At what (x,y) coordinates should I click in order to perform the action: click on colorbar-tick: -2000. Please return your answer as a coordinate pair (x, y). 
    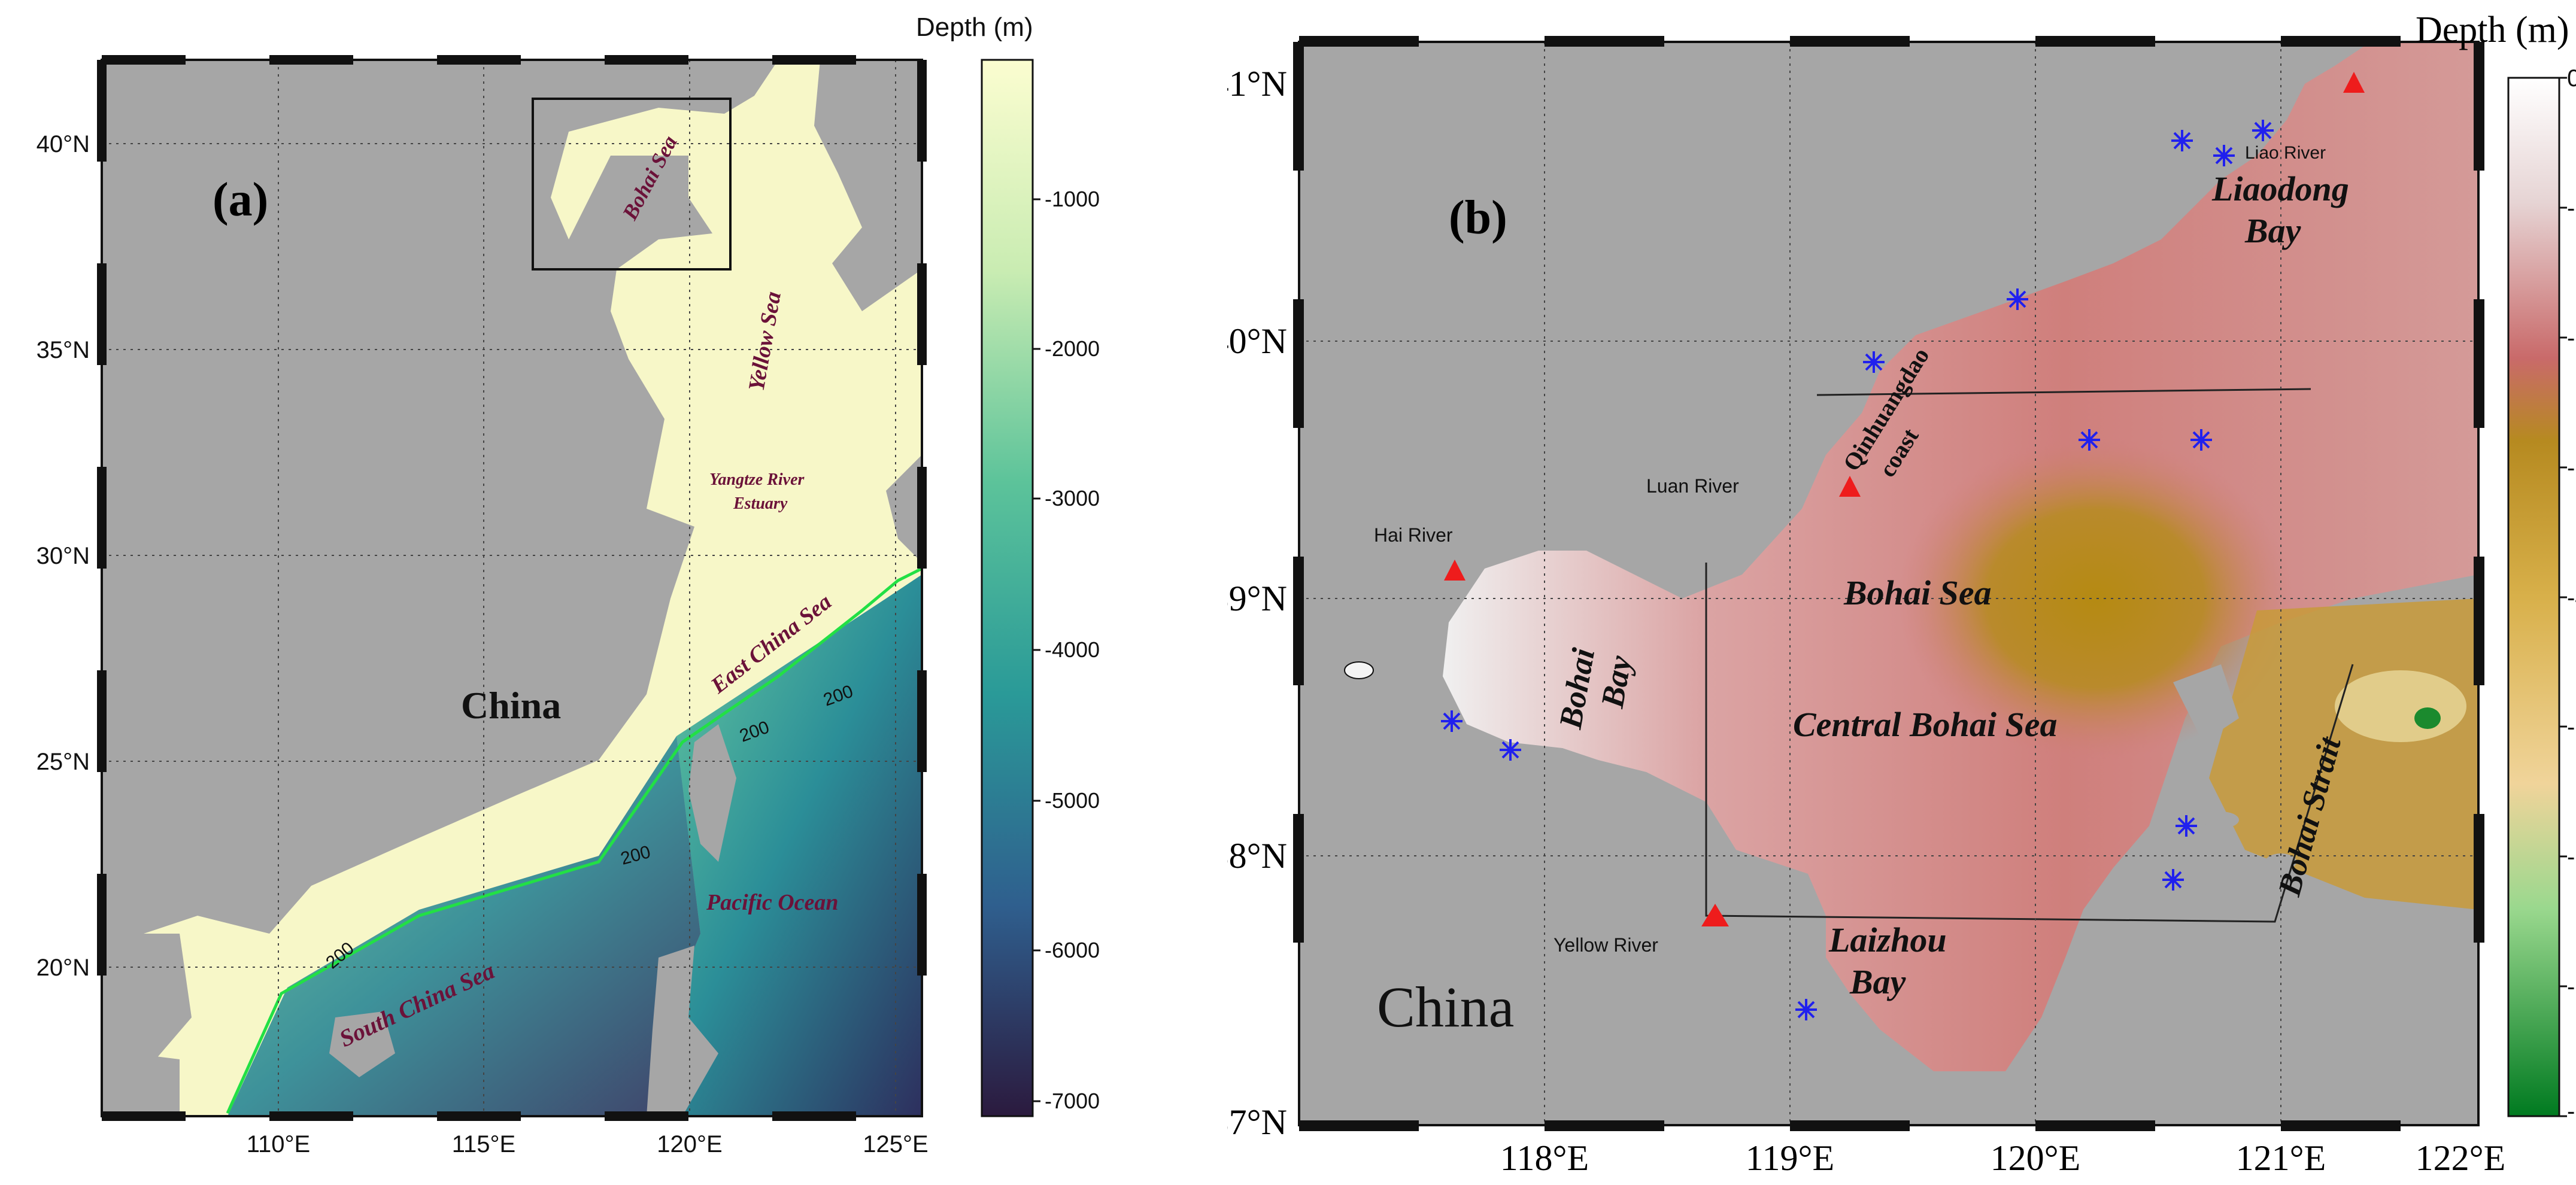
    Looking at the image, I should click on (1072, 348).